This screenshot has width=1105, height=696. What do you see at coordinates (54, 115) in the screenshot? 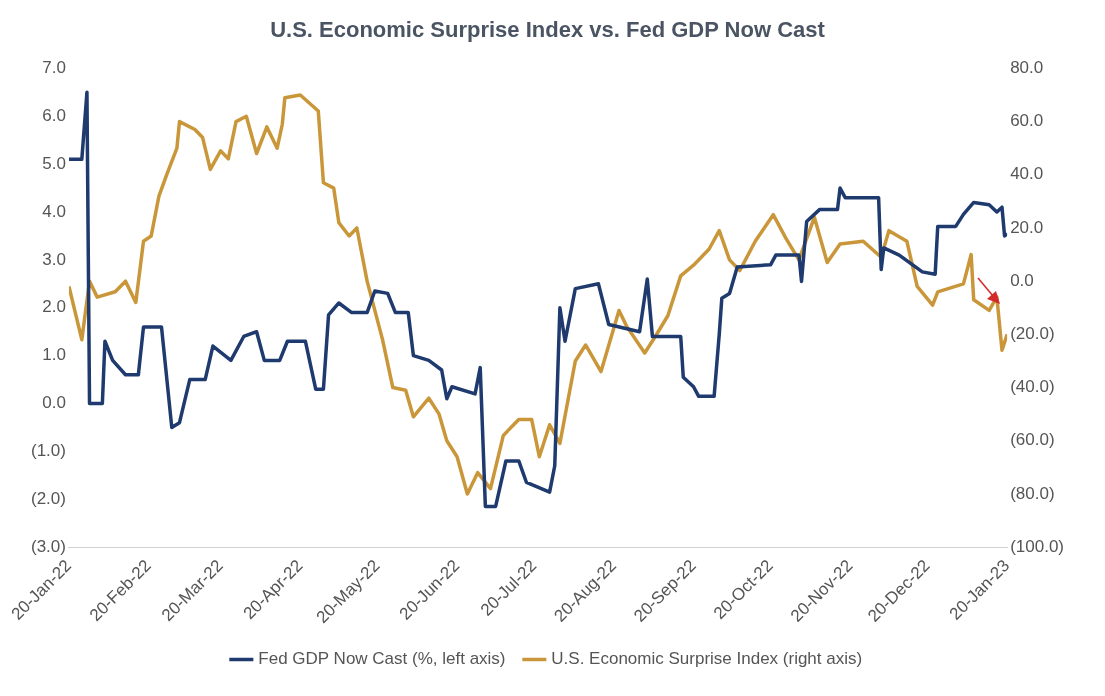
I see `y-tick-label: 6.0` at bounding box center [54, 115].